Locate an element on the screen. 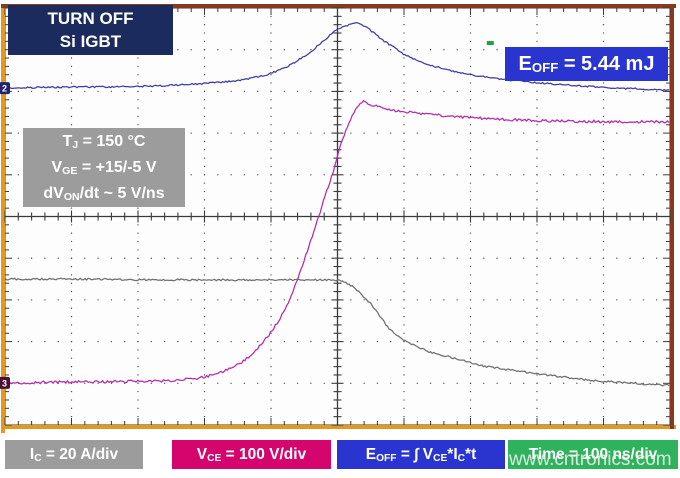 Image resolution: width=680 pixels, height=478 pixels. legend-vce-scale: VCE = 100 V/div is located at coordinates (251, 454).